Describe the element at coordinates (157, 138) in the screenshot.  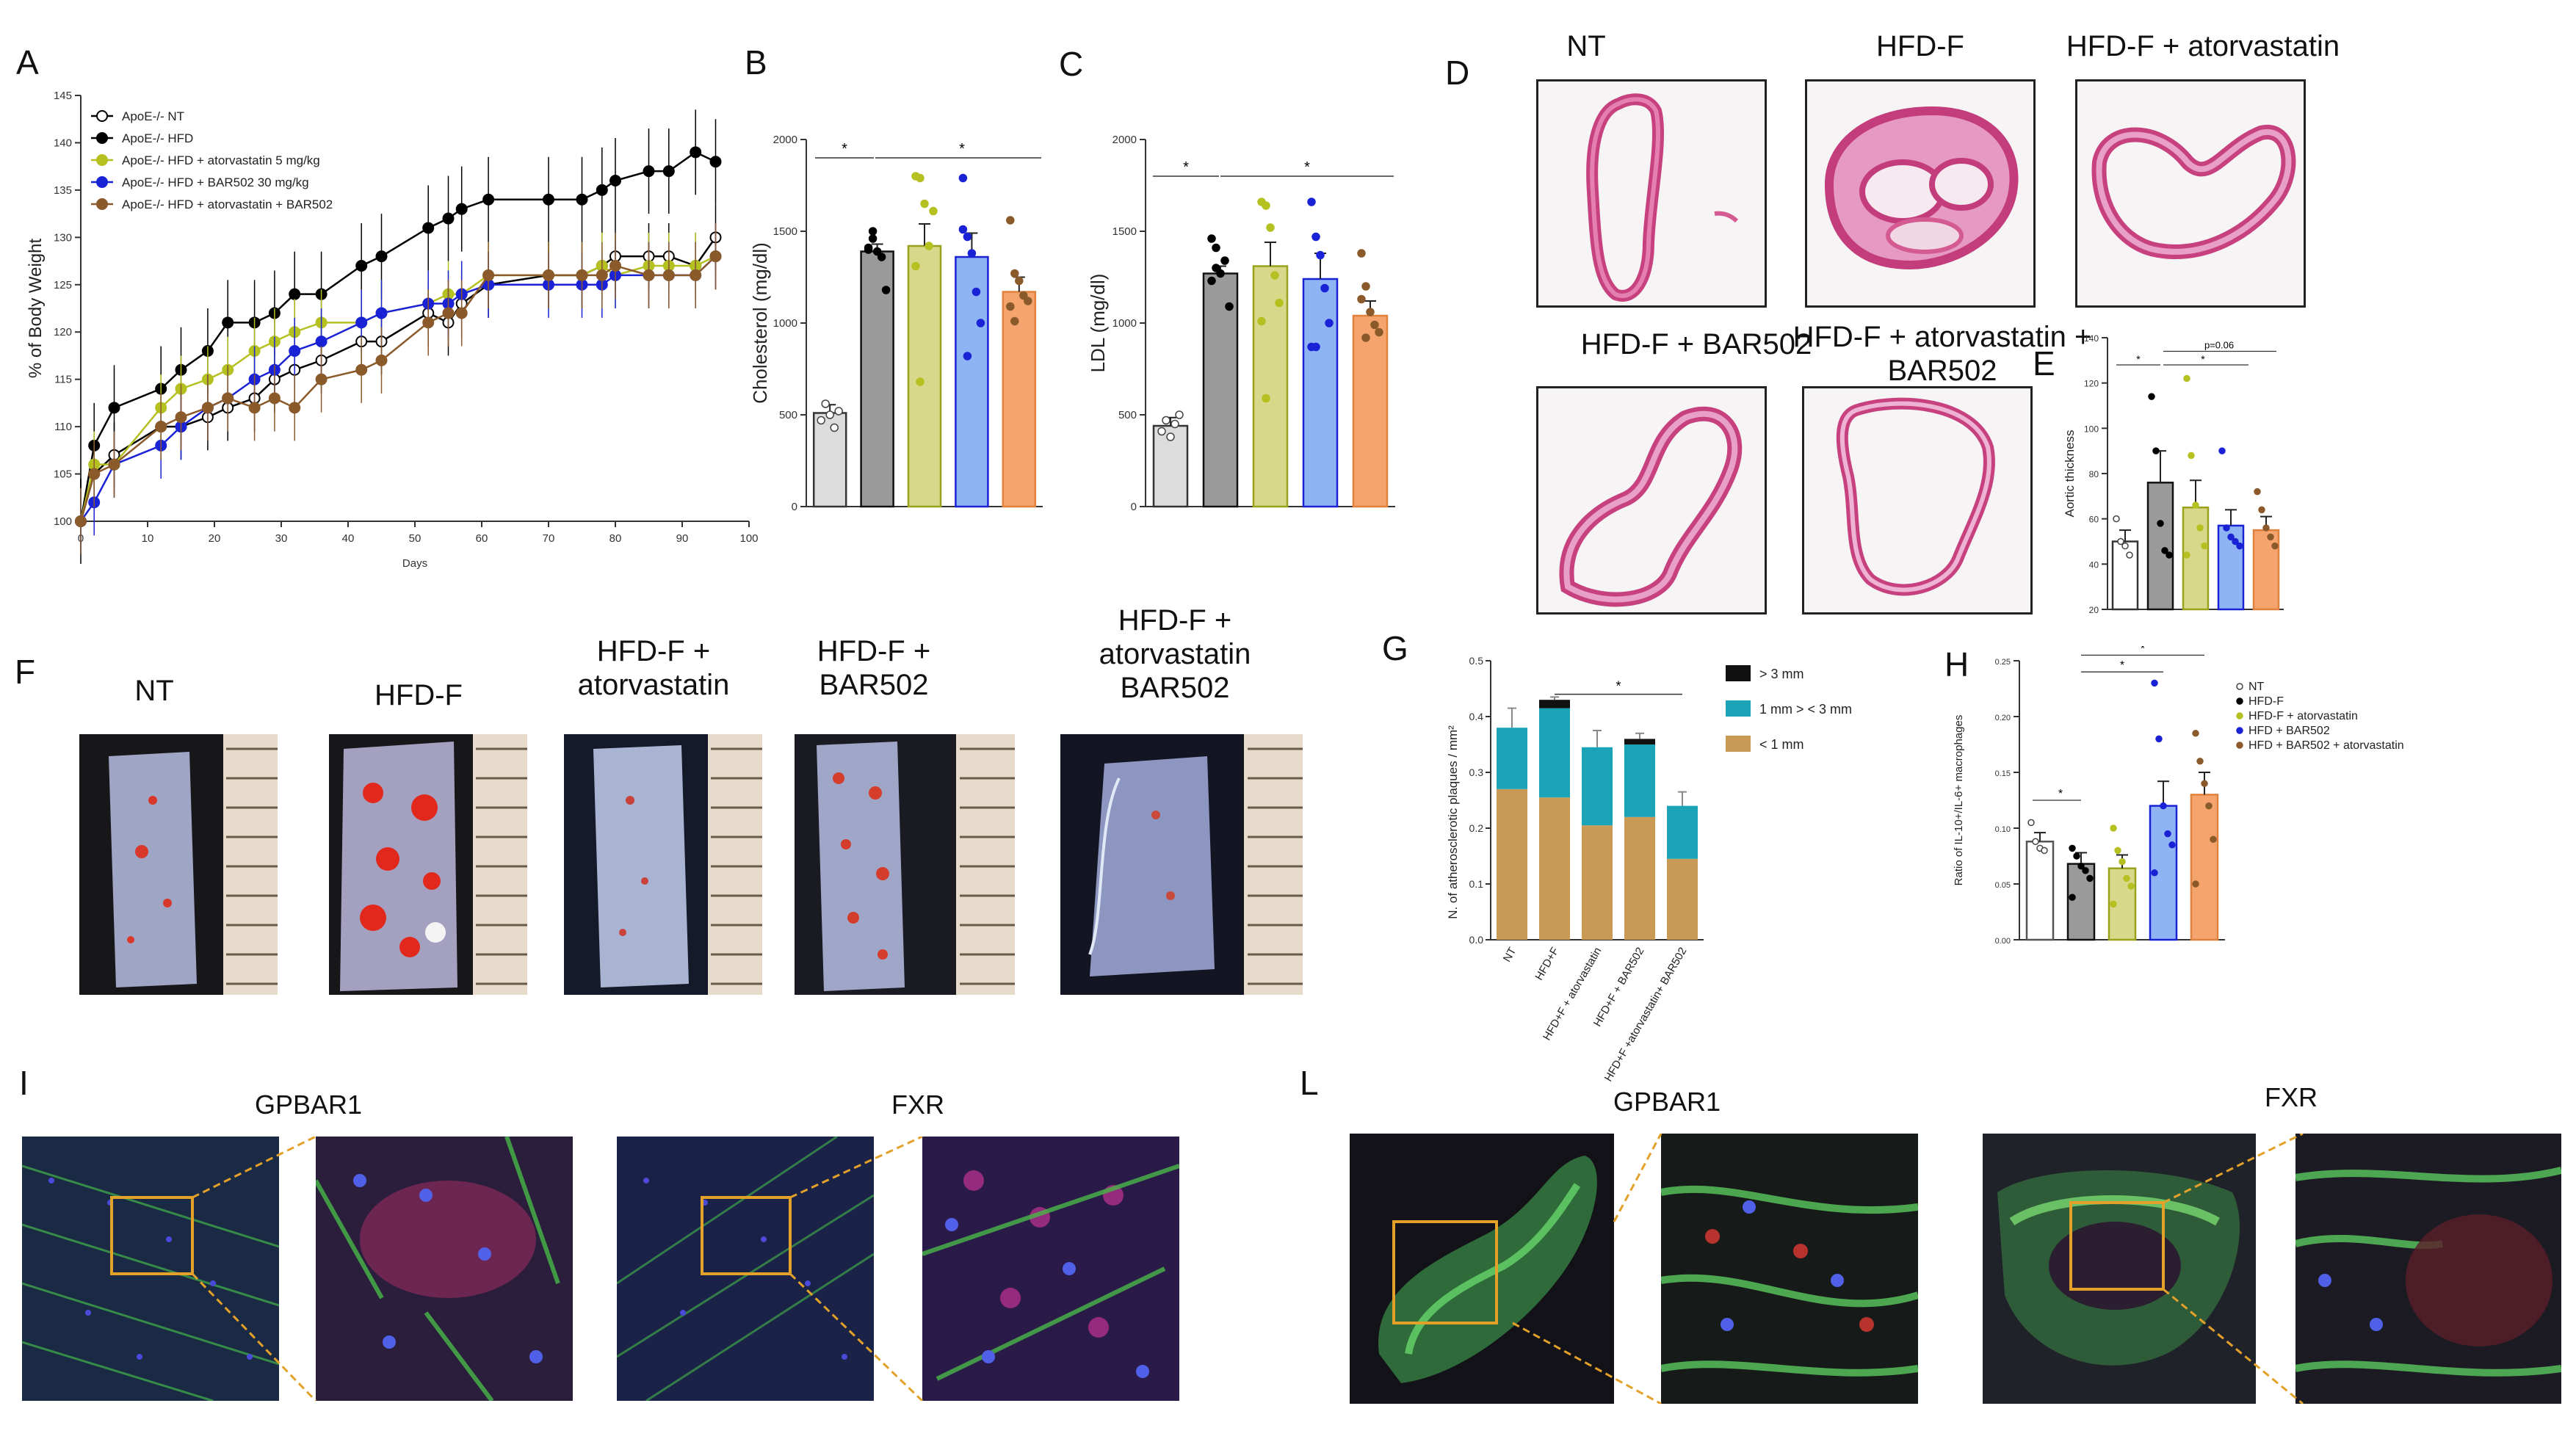
I see `a-legend-label: ApoE-/- HFD` at that location.